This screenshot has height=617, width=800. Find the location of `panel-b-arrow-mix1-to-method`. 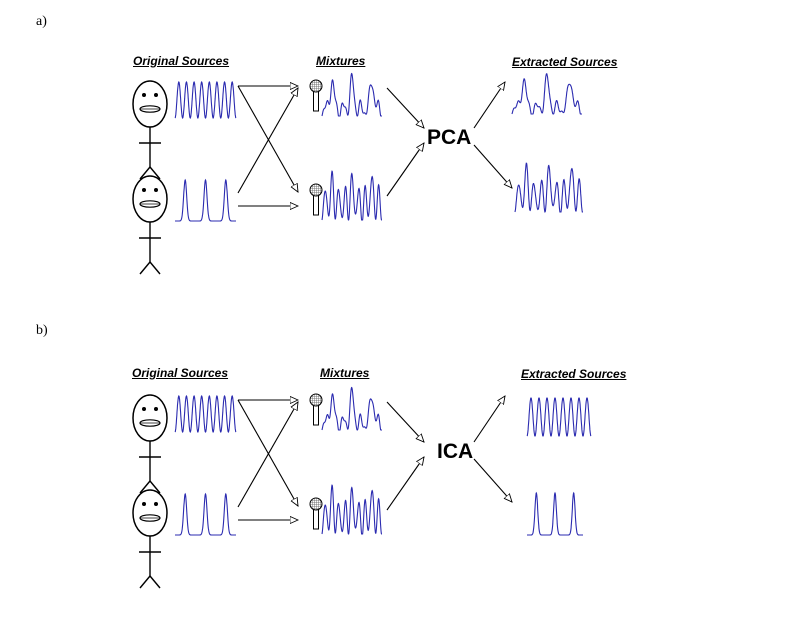

panel-b-arrow-mix1-to-method is located at coordinates (405, 421).